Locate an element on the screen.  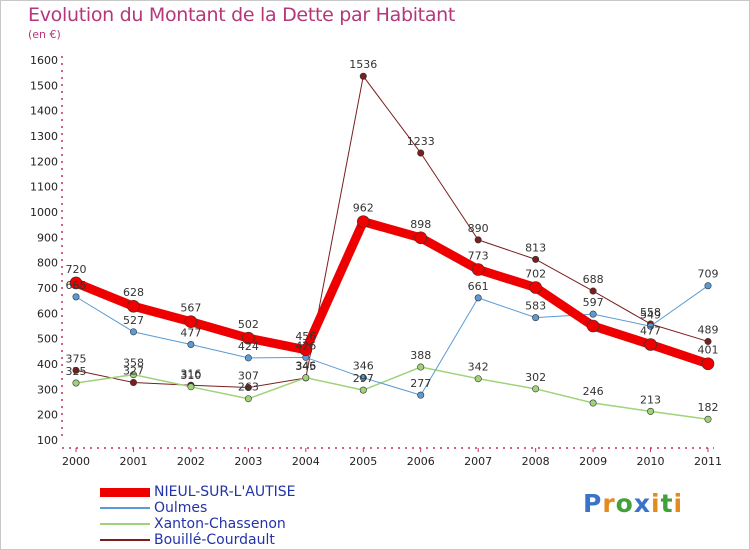
data-label: 456 is located at coordinates (305, 336).